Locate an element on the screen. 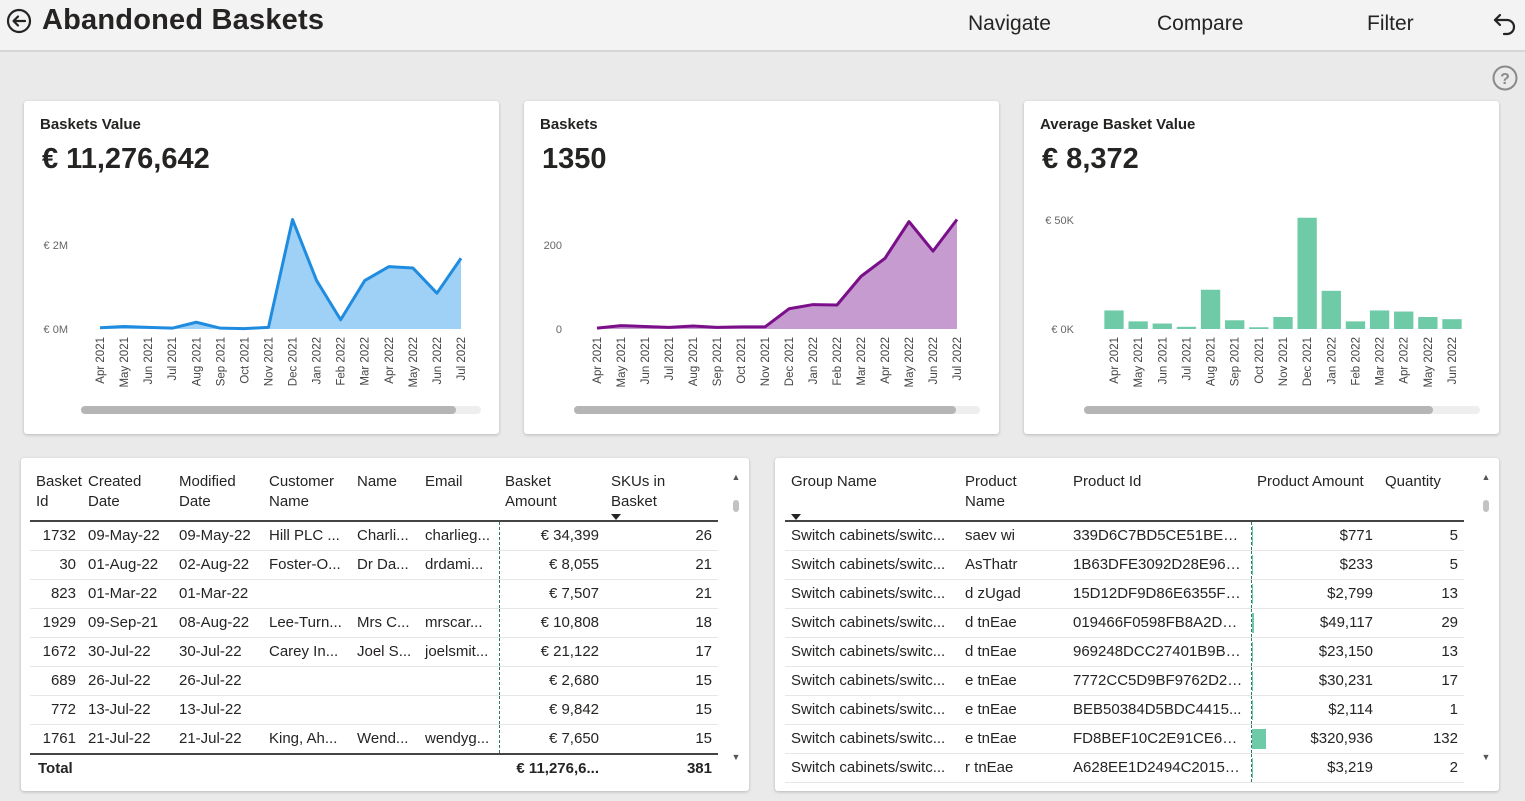 This screenshot has height=801, width=1525. baskets-header-2: Modified Date is located at coordinates (218, 495).